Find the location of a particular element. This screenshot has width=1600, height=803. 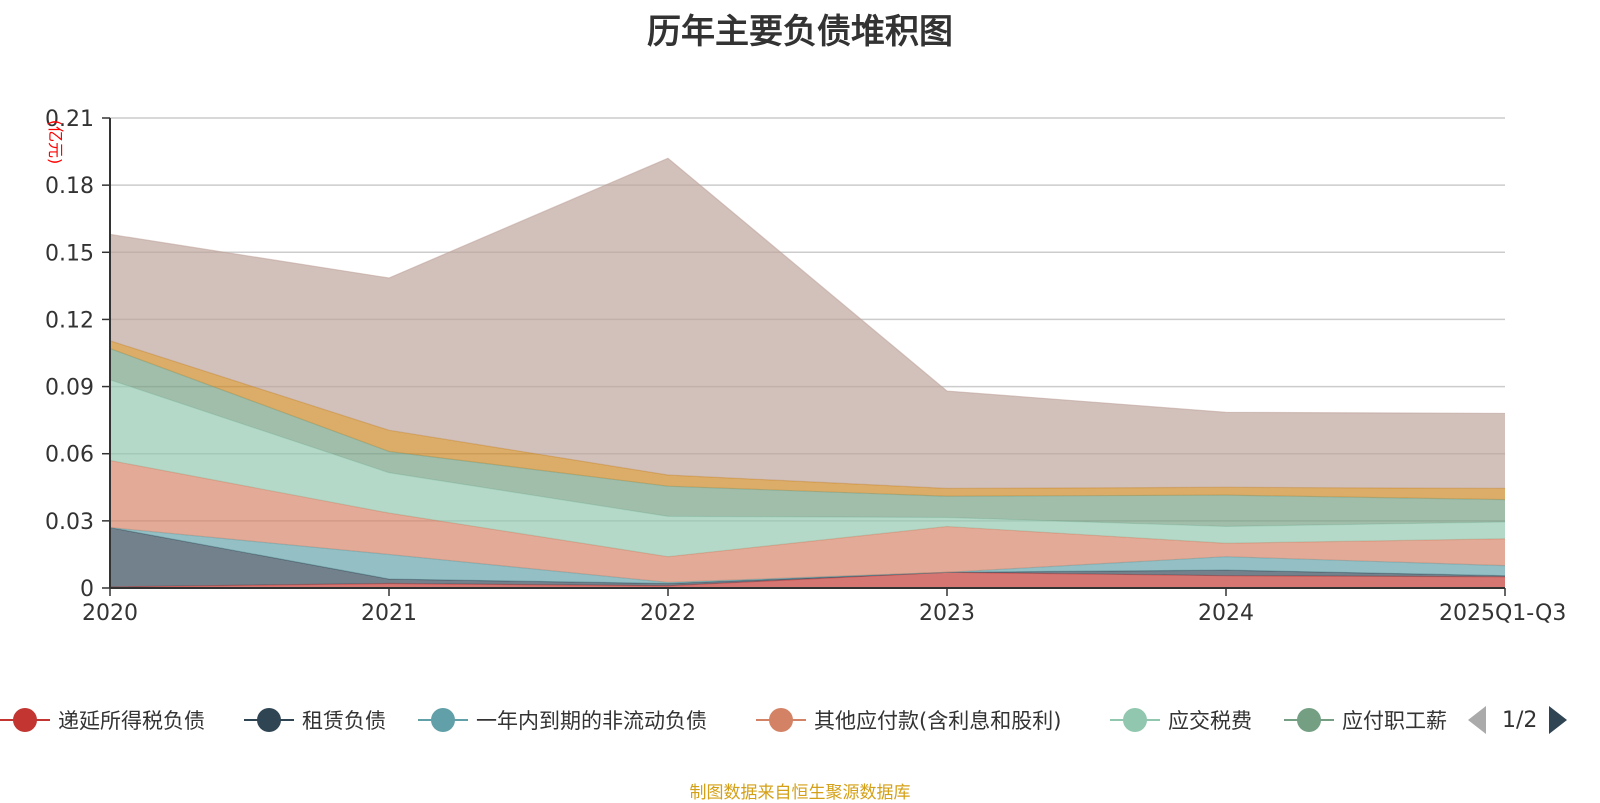

legend-pager: 1/2 is located at coordinates (1518, 720).